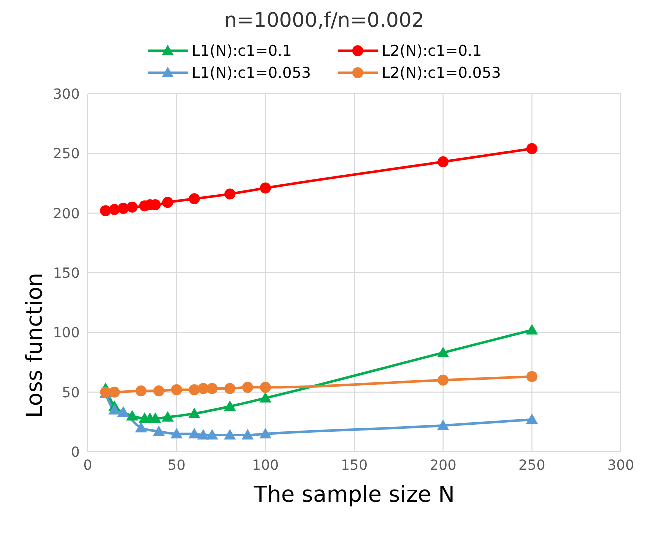  What do you see at coordinates (66, 334) in the screenshot?
I see `y-tick-label: 100` at bounding box center [66, 334].